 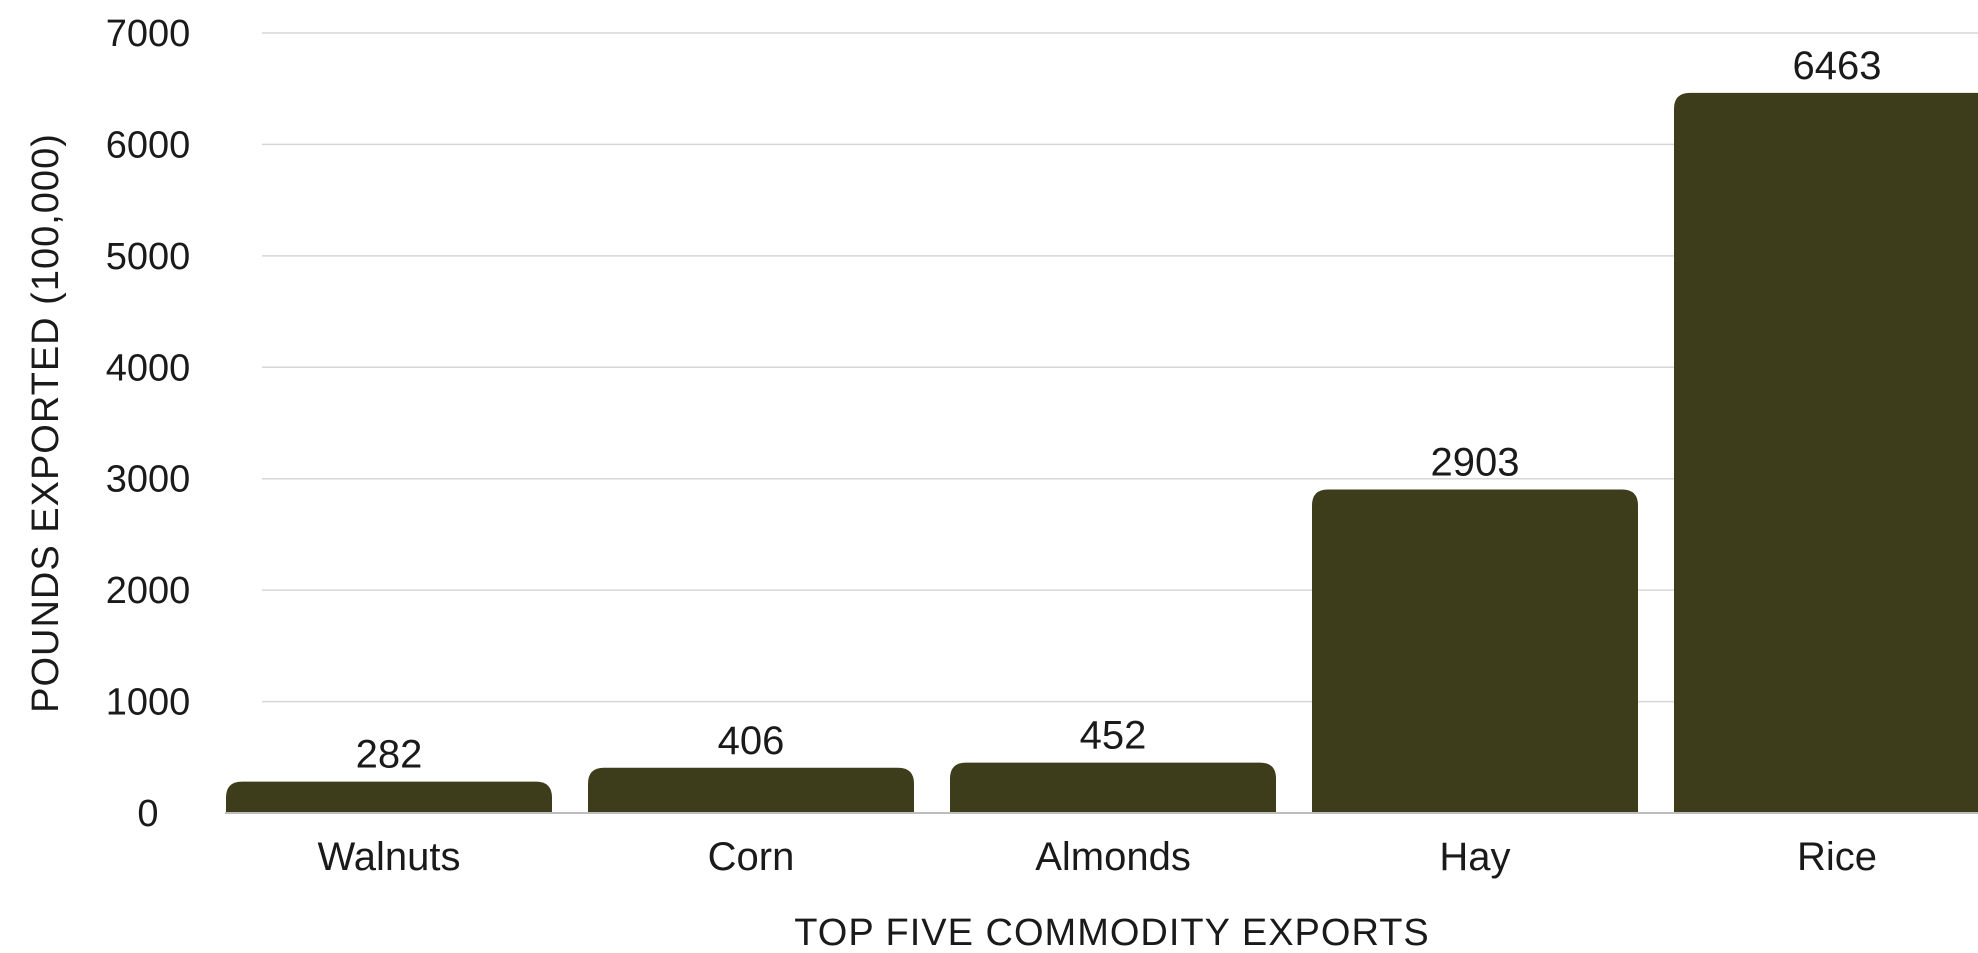 What do you see at coordinates (148, 591) in the screenshot?
I see `y-tick-label: 2000` at bounding box center [148, 591].